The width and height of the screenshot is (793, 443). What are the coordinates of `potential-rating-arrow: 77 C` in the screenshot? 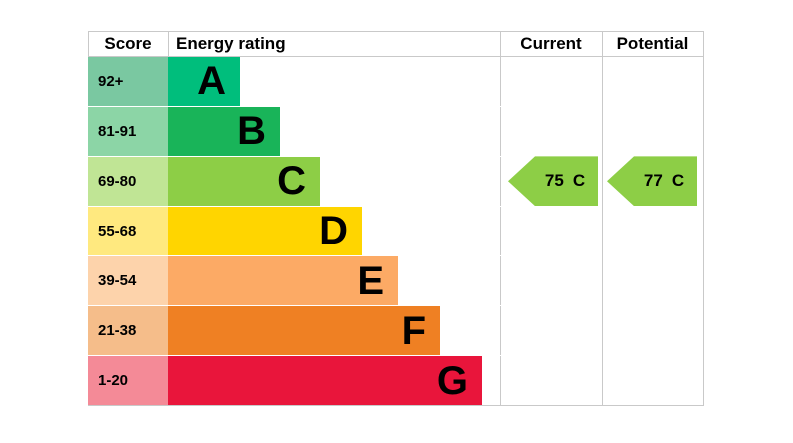 It's located at (652, 181).